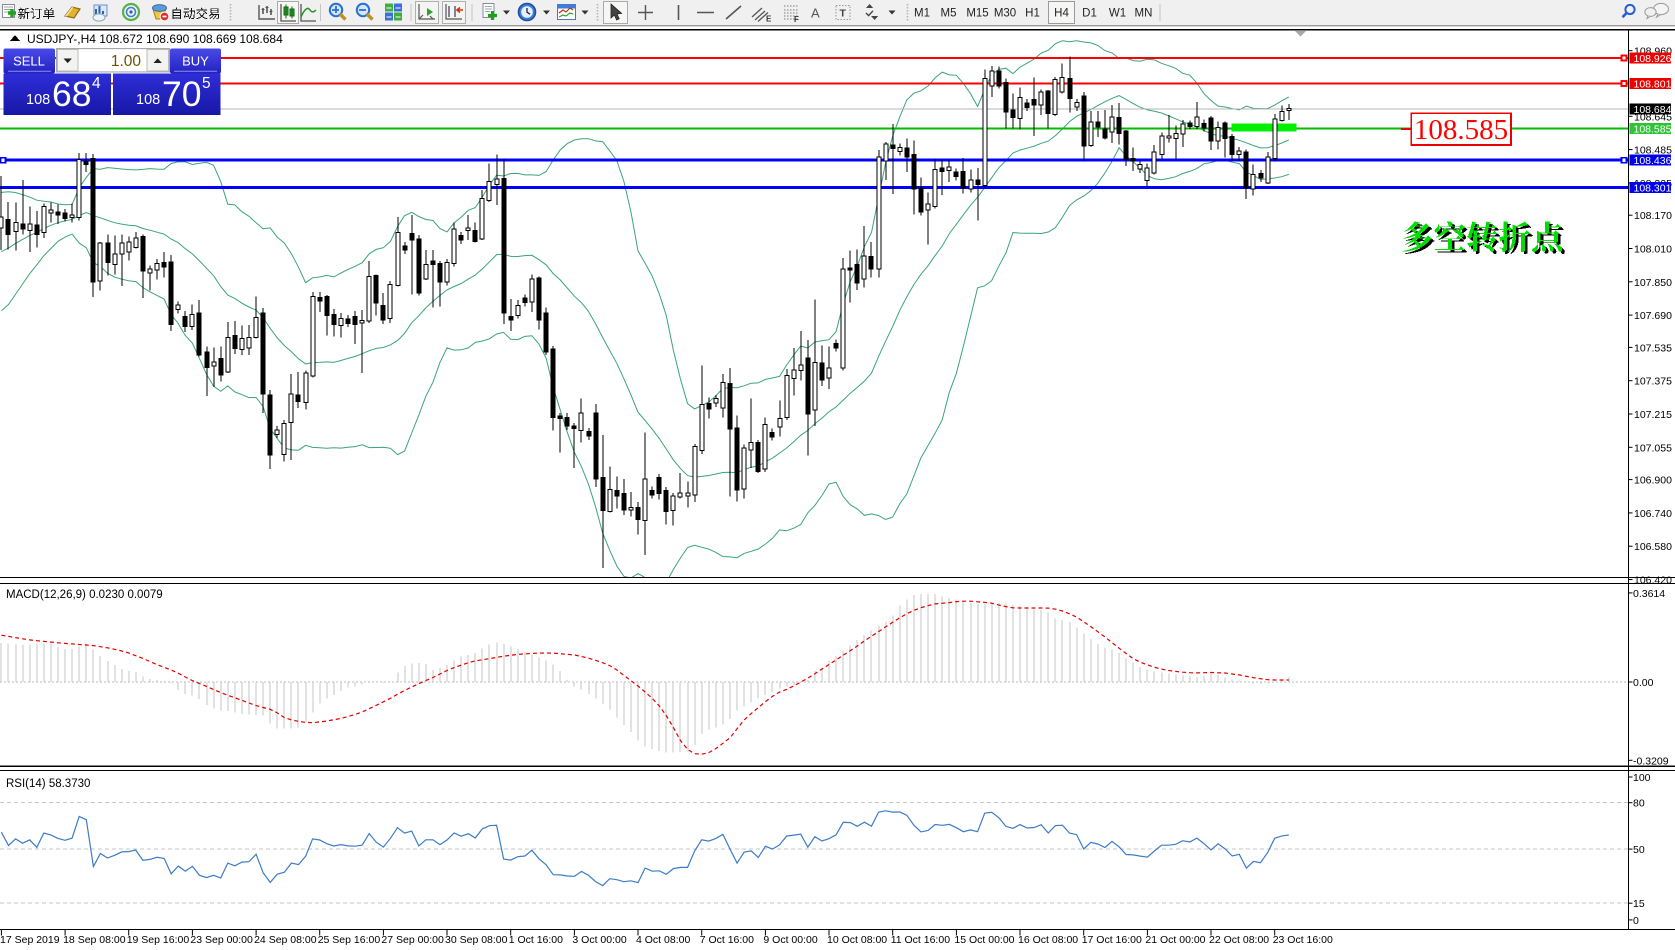 The image size is (1675, 950). Describe the element at coordinates (1653, 151) in the screenshot. I see `svg-text: 108.485` at that location.